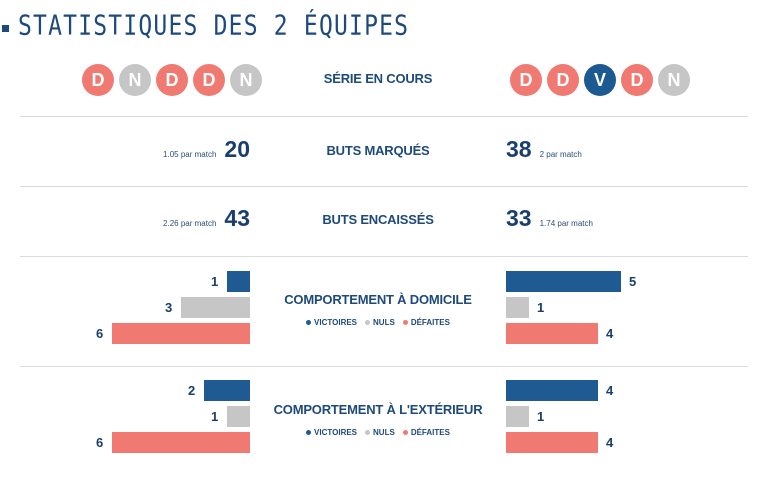  What do you see at coordinates (5, 28) in the screenshot?
I see `title-bullet` at bounding box center [5, 28].